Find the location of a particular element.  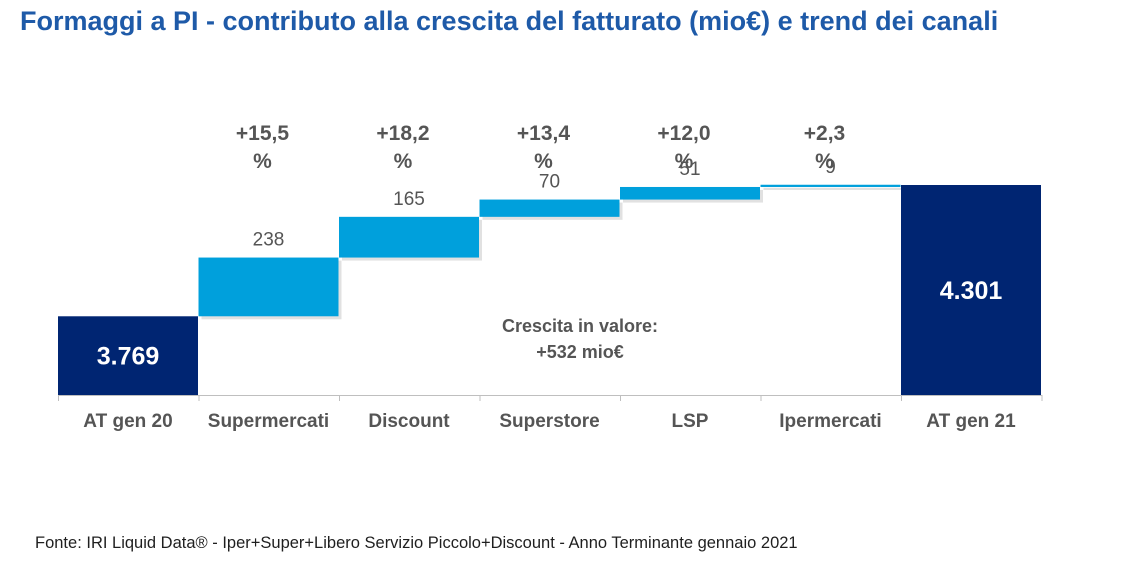

growth-label-superstore: +13,4% is located at coordinates (543, 147).